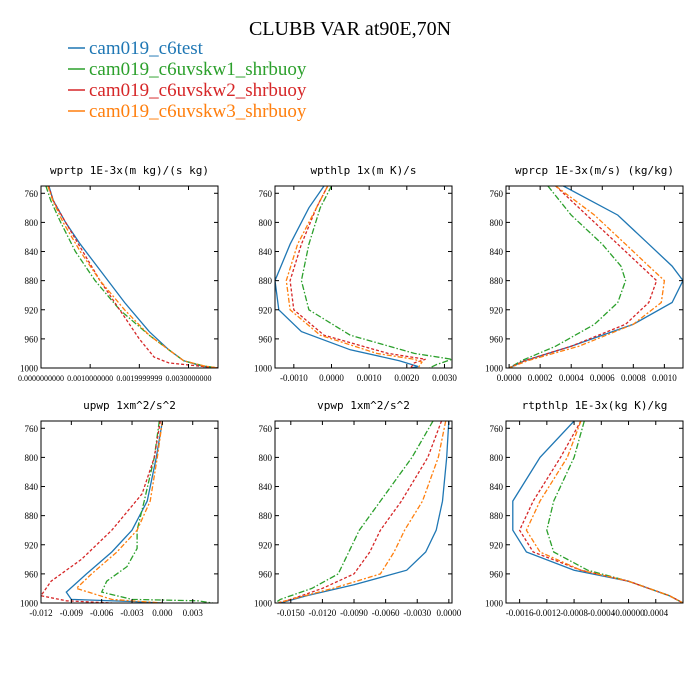  Describe the element at coordinates (129, 405) in the screenshot. I see `panel-title: upwp 1xm^2/s^2` at that location.